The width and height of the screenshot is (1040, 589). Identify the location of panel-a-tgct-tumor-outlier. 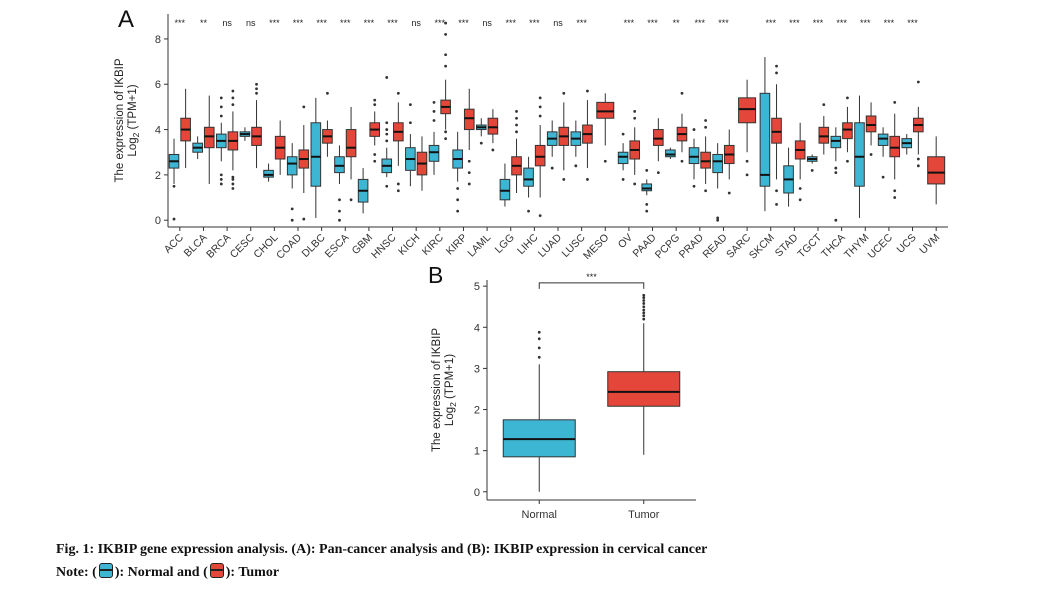
(824, 105).